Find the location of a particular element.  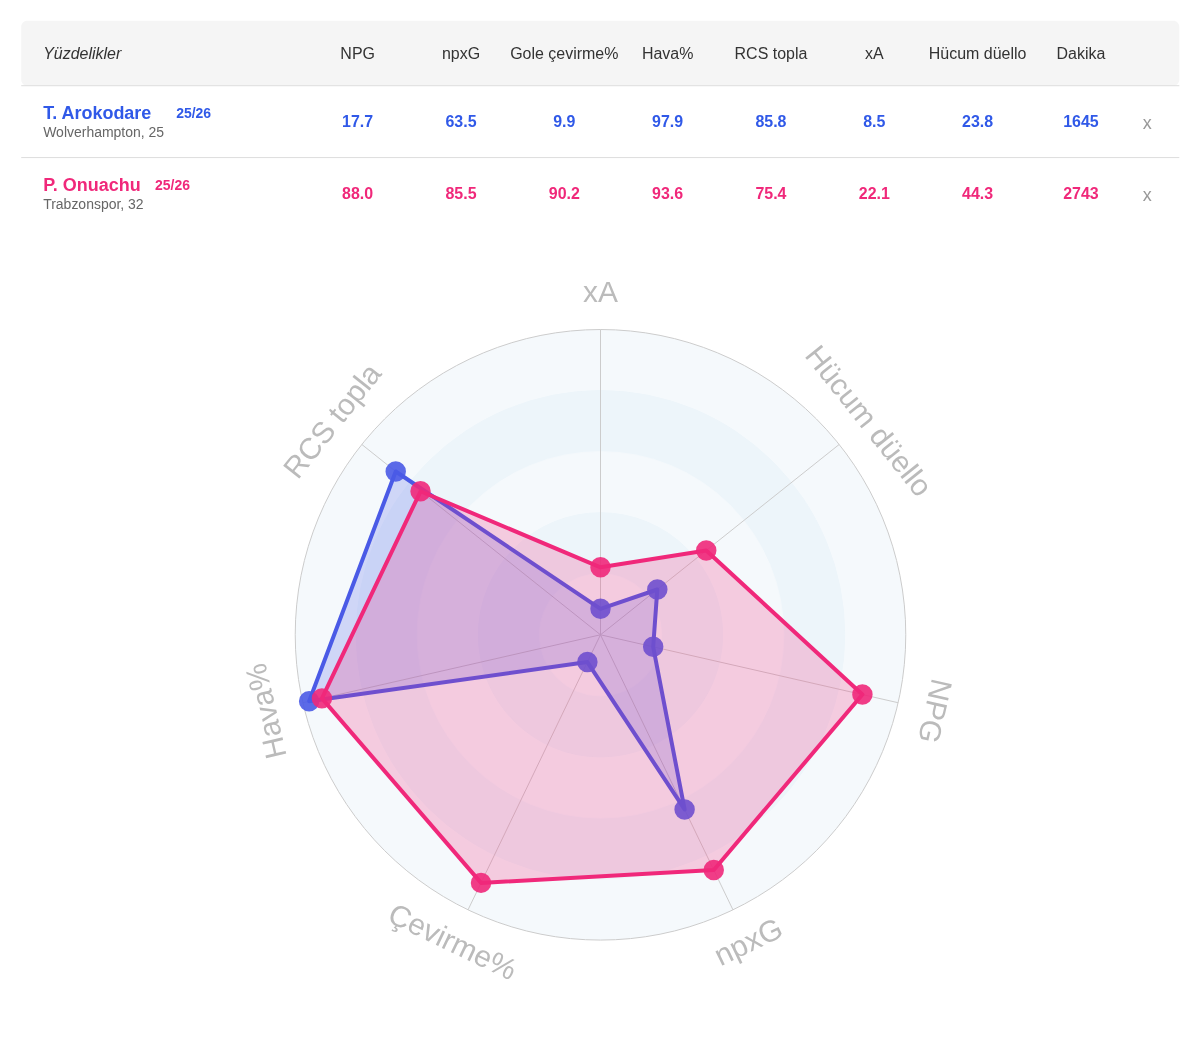

data-label: 85.5 is located at coordinates (461, 193).